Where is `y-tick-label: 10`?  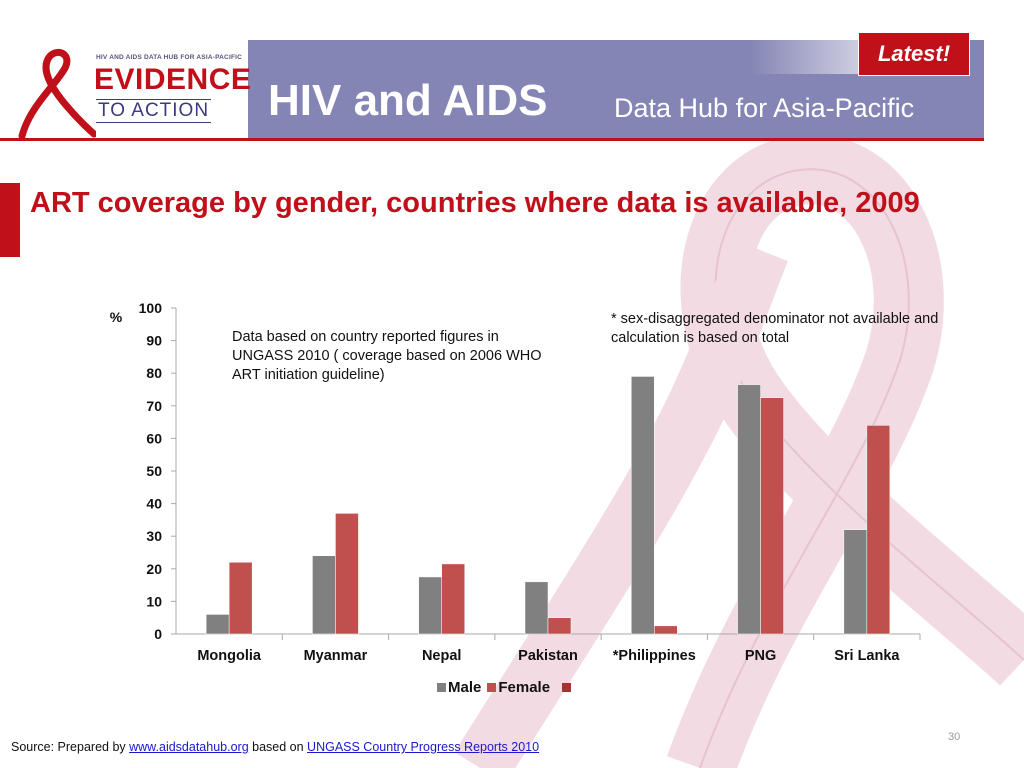 y-tick-label: 10 is located at coordinates (154, 601).